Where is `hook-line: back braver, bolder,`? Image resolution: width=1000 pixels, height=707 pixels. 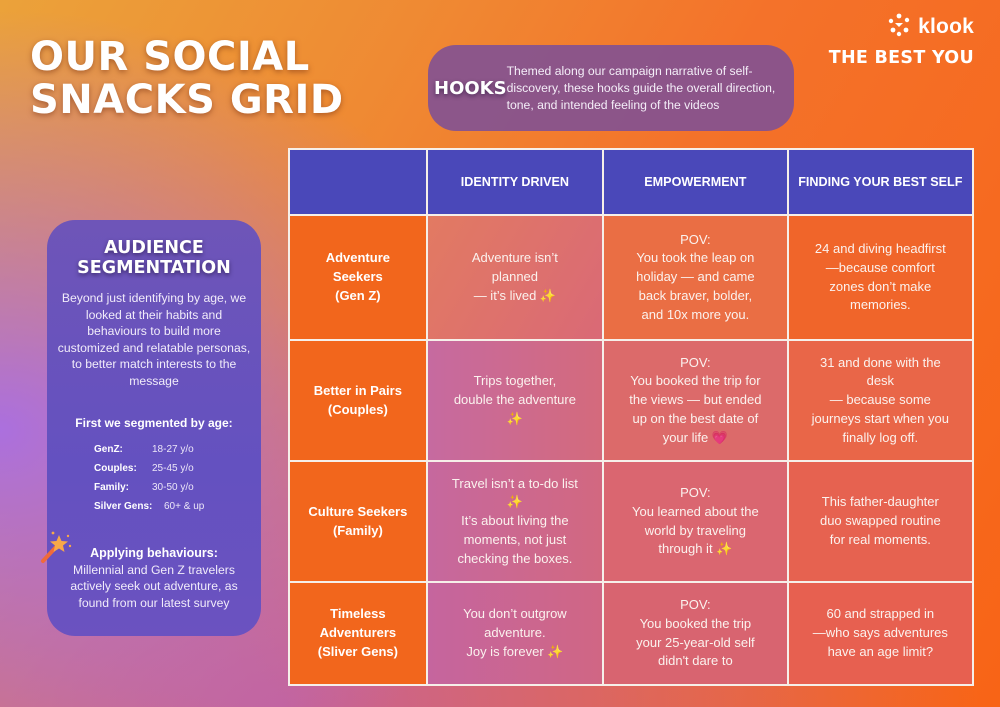 hook-line: back braver, bolder, is located at coordinates (695, 295).